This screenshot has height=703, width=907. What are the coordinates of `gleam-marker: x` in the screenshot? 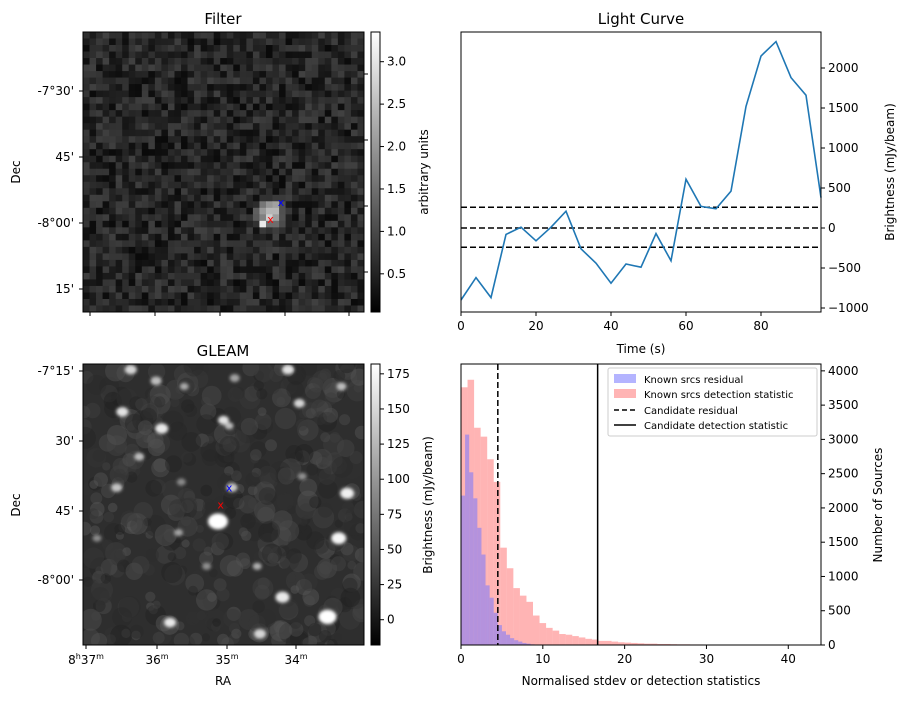 It's located at (229, 488).